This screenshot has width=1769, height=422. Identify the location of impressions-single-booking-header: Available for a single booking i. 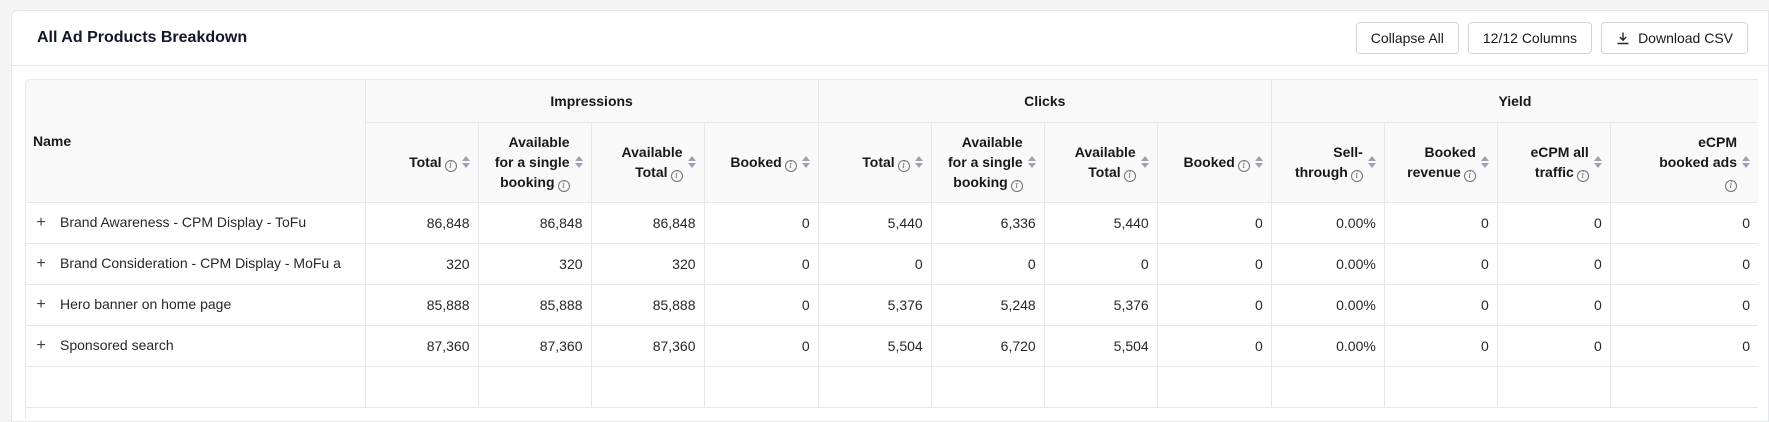
(535, 162).